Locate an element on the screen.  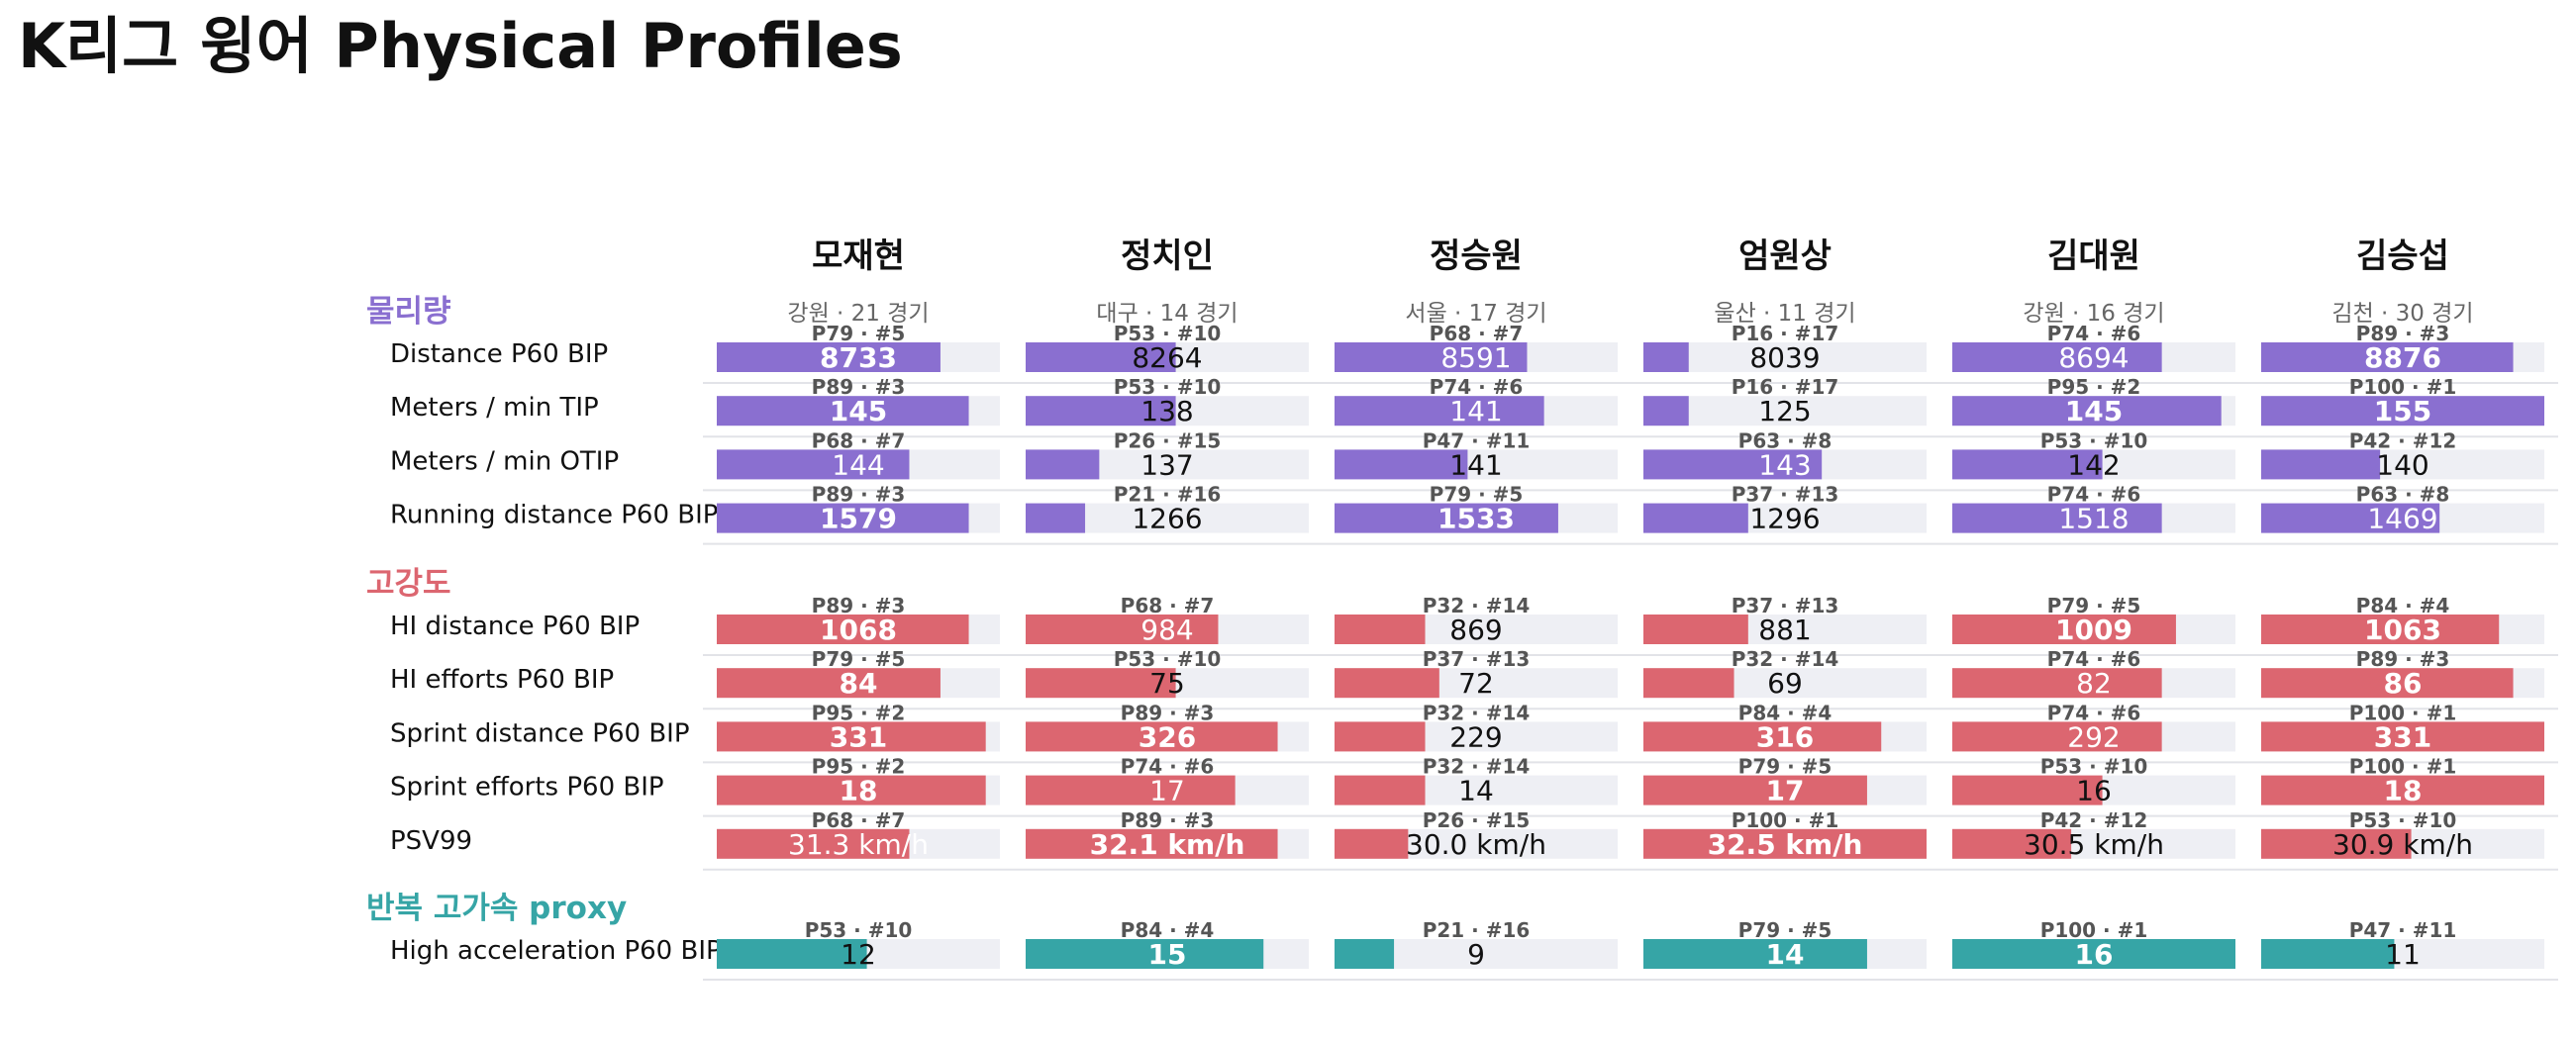
value-label: 1068 is located at coordinates (858, 630).